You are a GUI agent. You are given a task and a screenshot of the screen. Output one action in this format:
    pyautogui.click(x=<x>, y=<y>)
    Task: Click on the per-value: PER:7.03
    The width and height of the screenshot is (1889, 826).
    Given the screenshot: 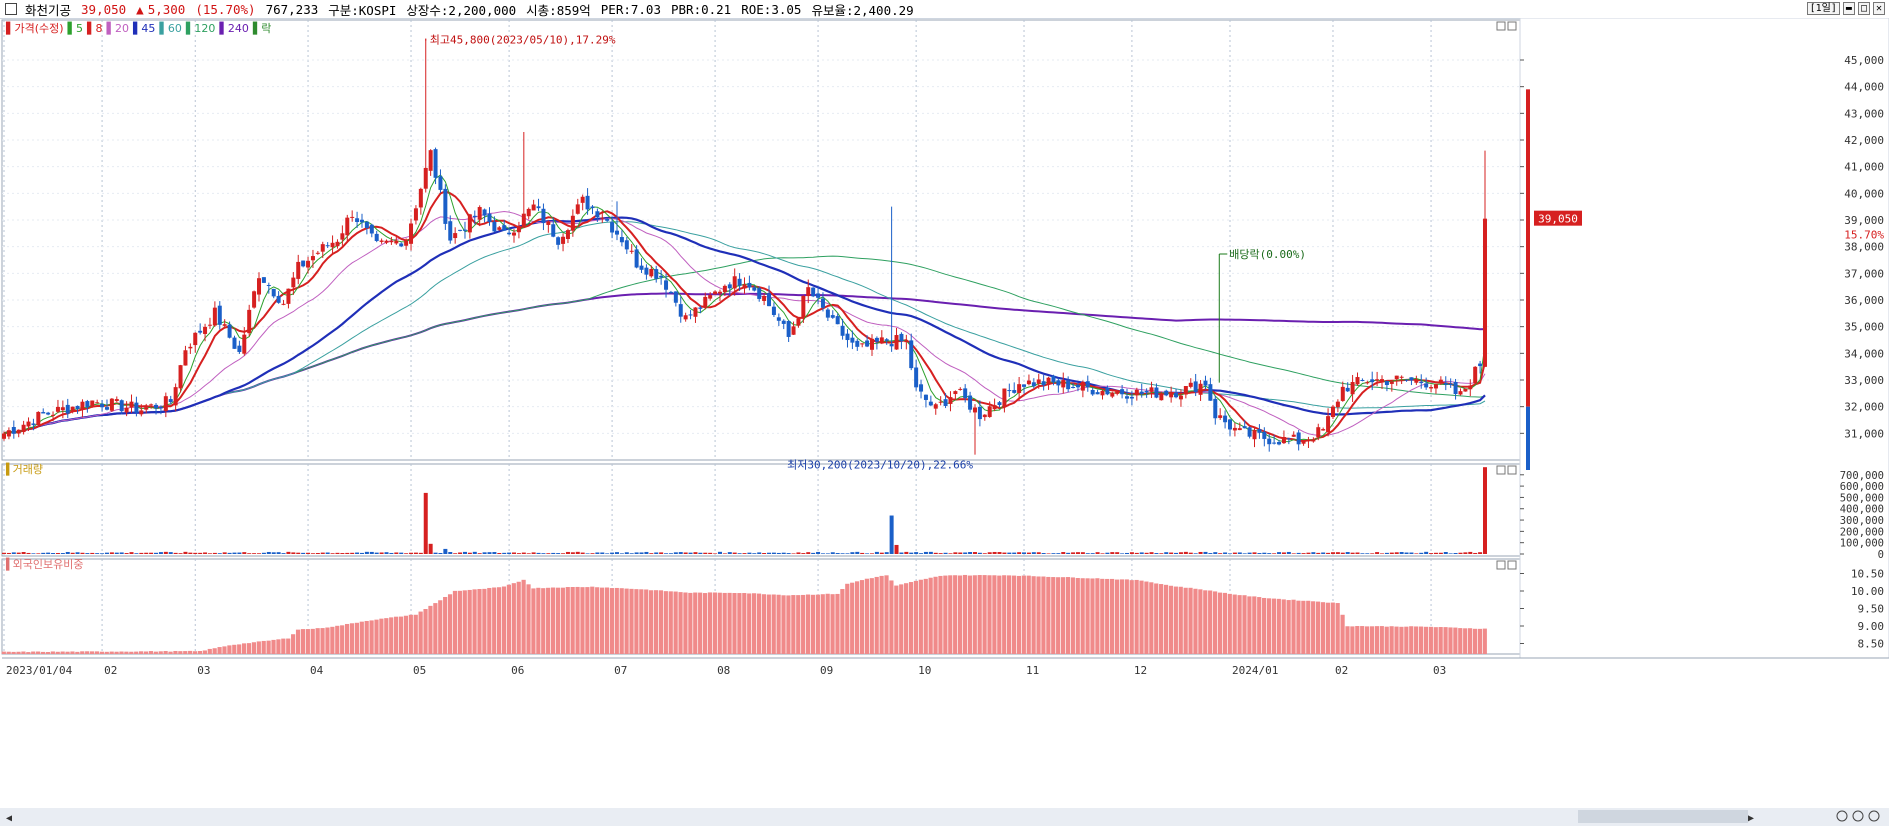 What is the action you would take?
    pyautogui.click(x=630, y=9)
    